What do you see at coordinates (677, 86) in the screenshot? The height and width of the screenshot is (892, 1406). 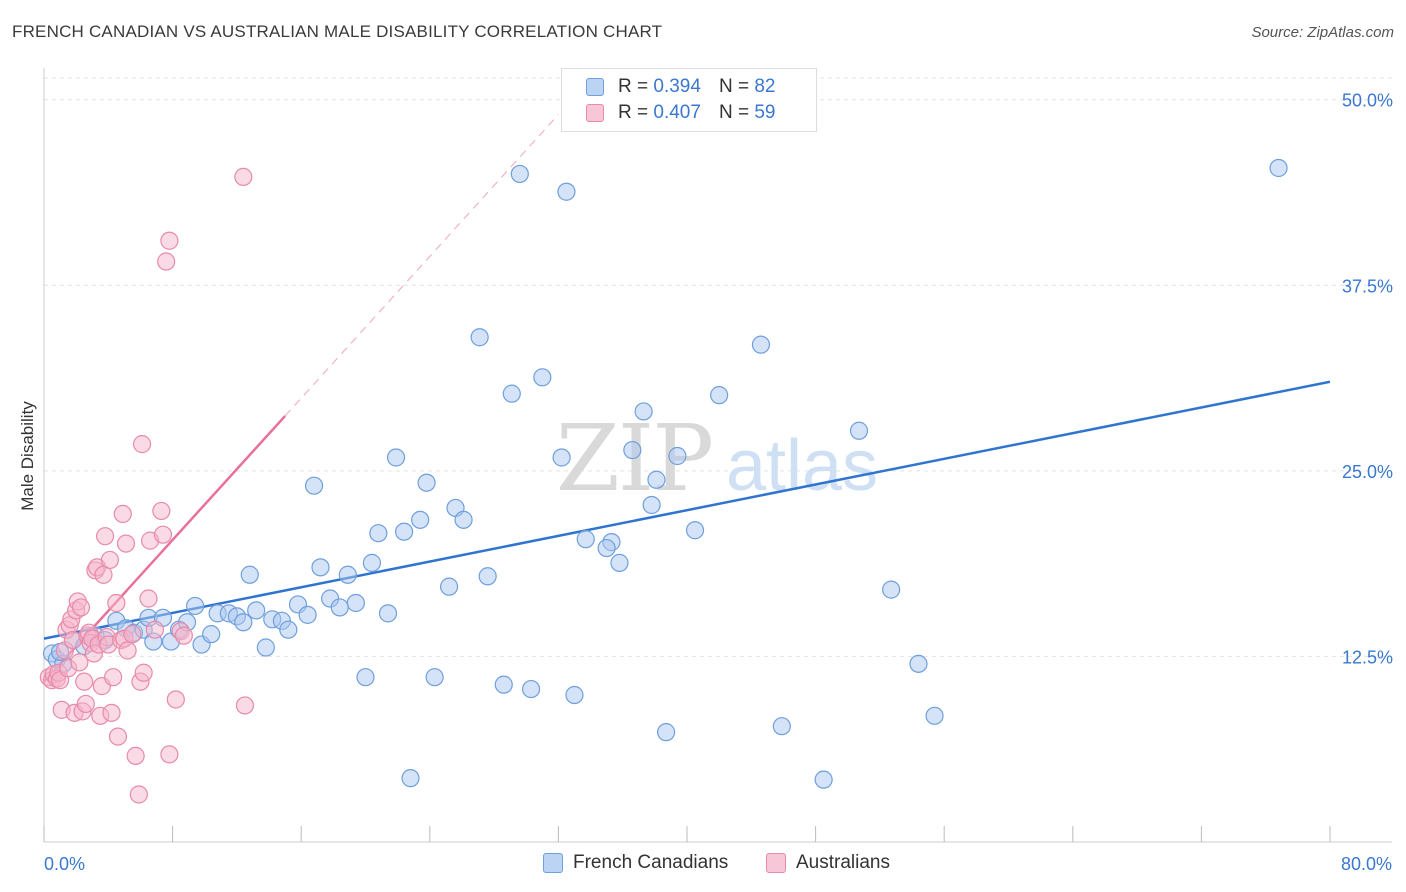 I see `legend-r-value: 0.394` at bounding box center [677, 86].